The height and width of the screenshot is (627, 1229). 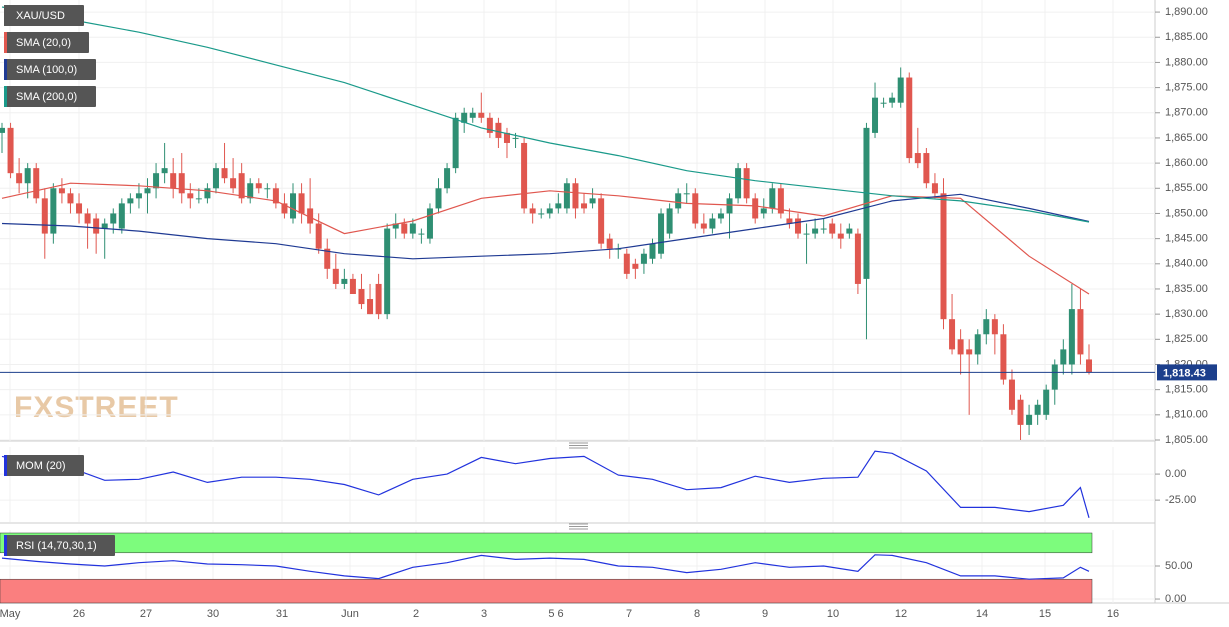 What do you see at coordinates (46, 97) in the screenshot?
I see `legend-label: SMA (200,0)` at bounding box center [46, 97].